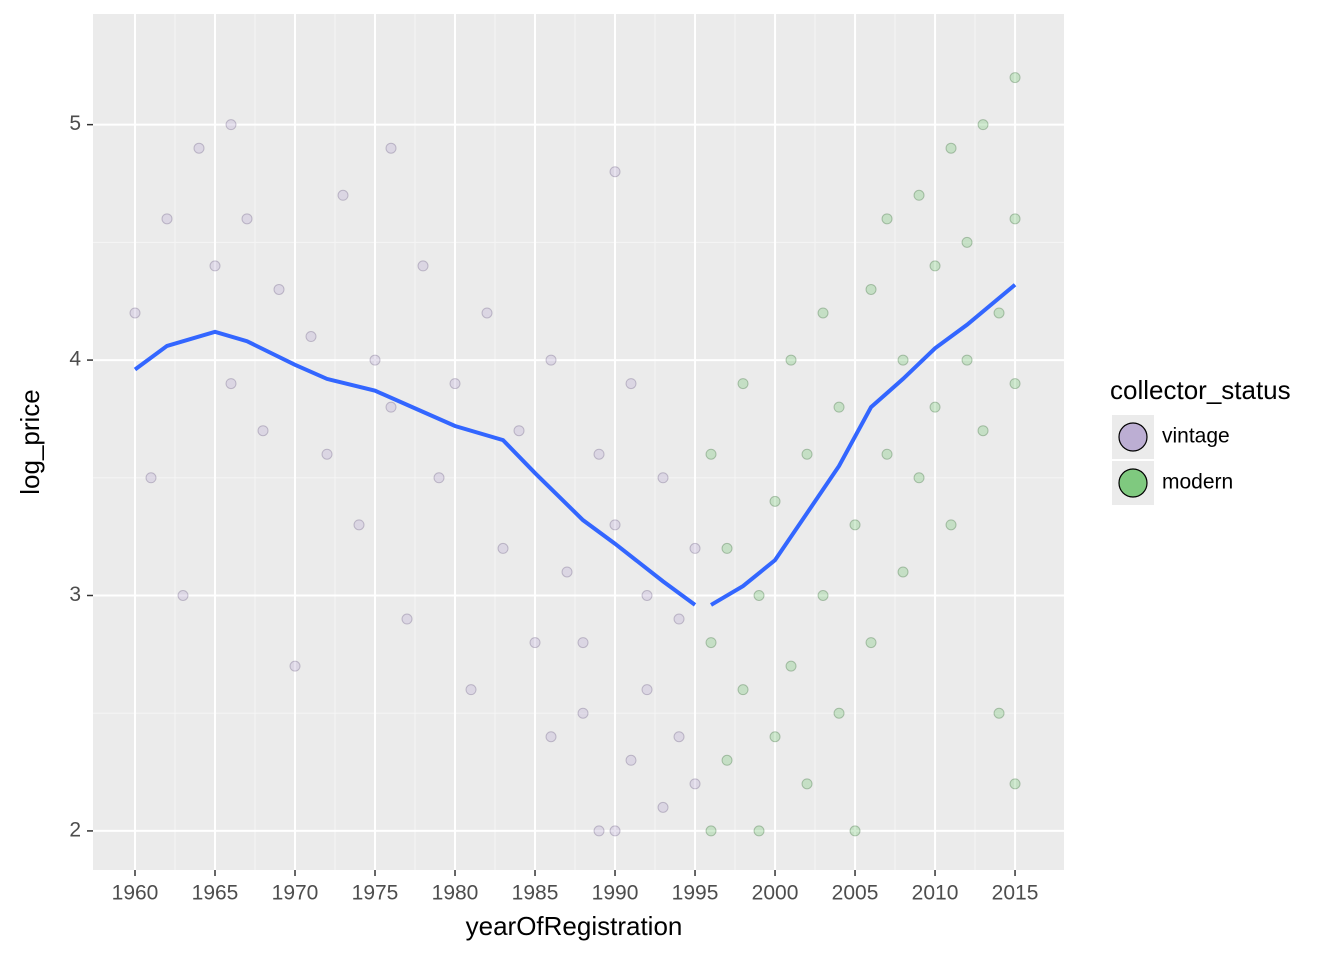 This screenshot has width=1344, height=965. I want to click on x-tick-label: 1965, so click(215, 893).